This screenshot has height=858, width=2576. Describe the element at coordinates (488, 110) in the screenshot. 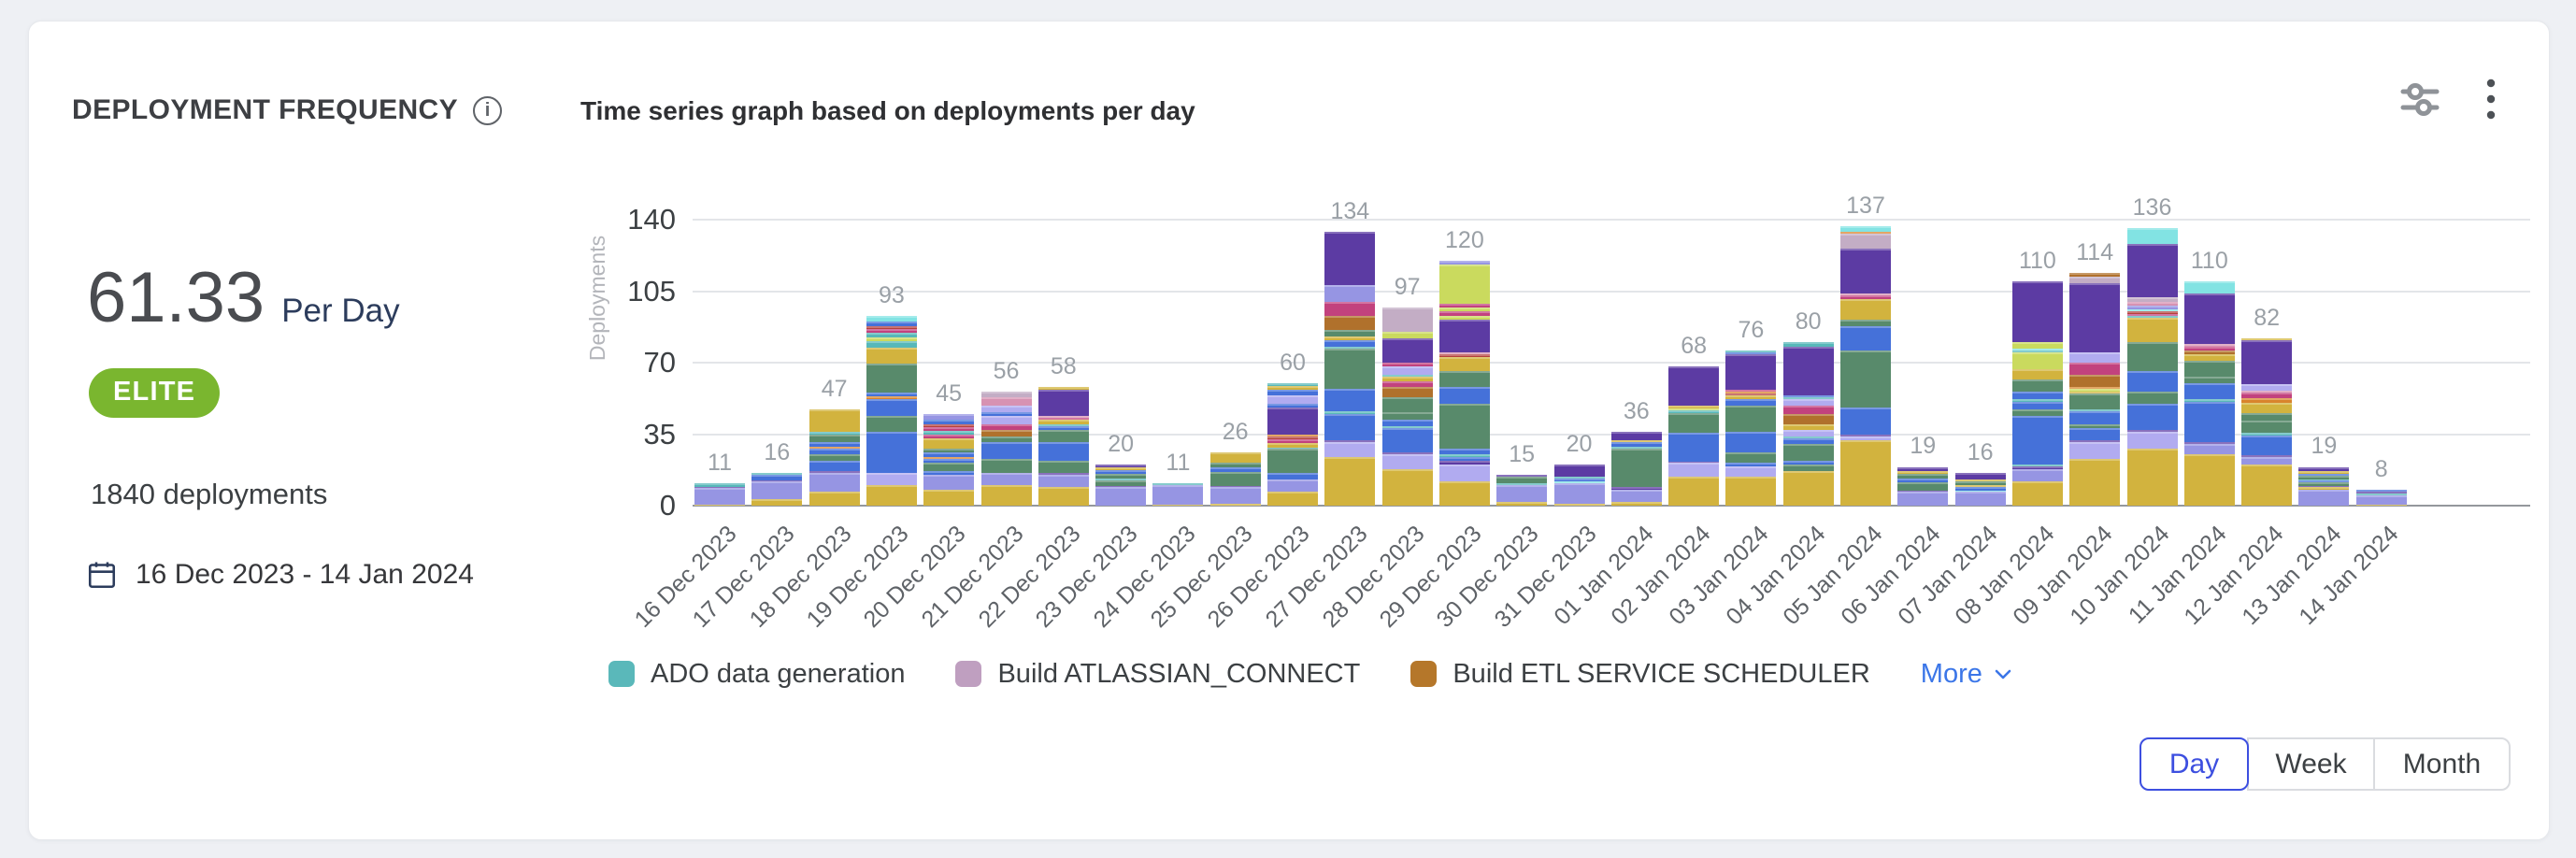

I see `info-icon: i` at that location.